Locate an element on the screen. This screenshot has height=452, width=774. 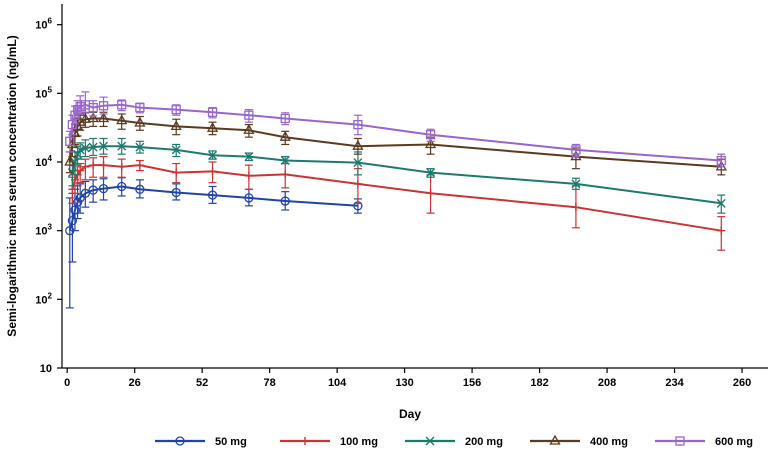
y-tick-label-exponent: 5 is located at coordinates (50, 89).